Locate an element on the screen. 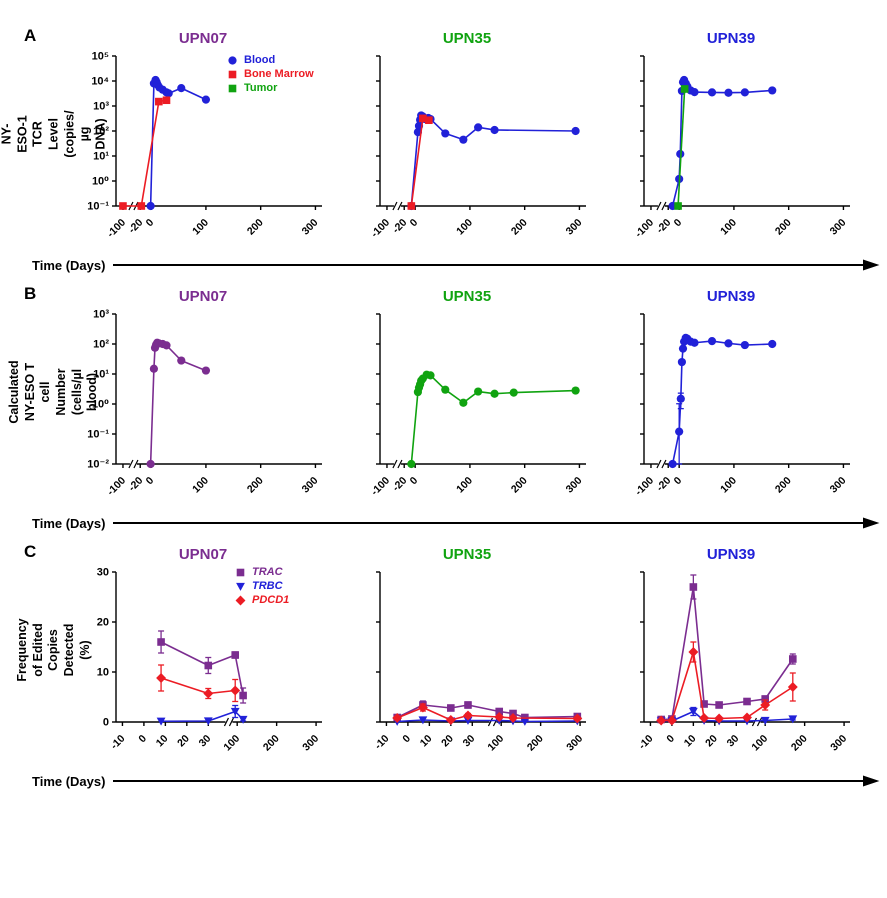 The image size is (887, 898). chart-a-upn39: UPN39 -100 -20 0 100 200 300 is located at coordinates (731, 146).